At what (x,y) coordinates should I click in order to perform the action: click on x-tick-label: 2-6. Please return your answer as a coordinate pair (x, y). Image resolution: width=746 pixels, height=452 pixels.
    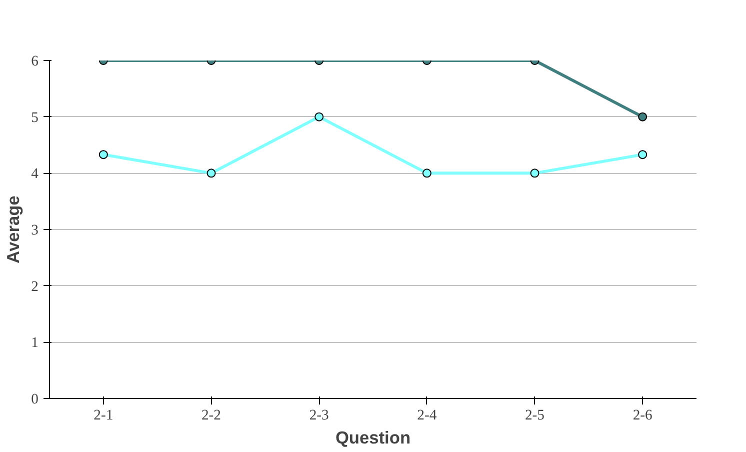
    Looking at the image, I should click on (642, 416).